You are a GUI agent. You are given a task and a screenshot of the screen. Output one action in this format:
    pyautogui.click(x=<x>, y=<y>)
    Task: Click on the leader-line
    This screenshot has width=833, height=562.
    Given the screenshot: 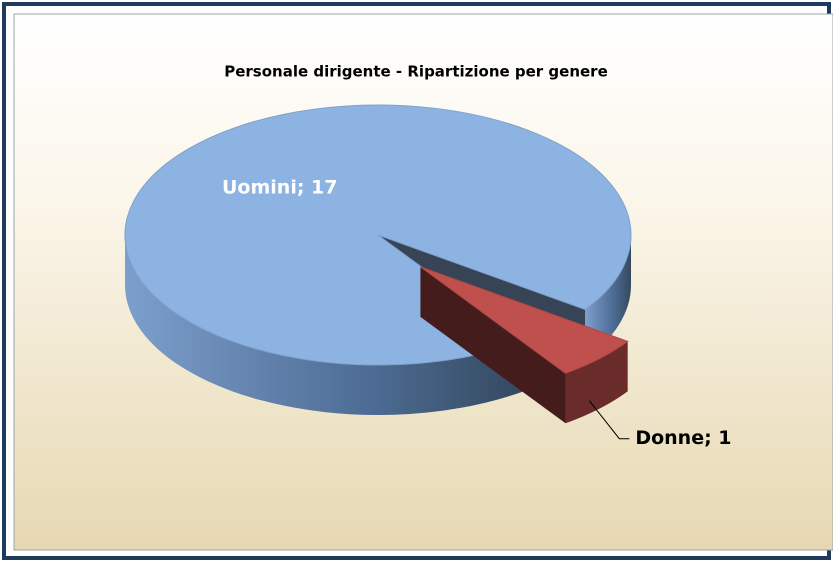 What is the action you would take?
    pyautogui.click(x=609, y=420)
    